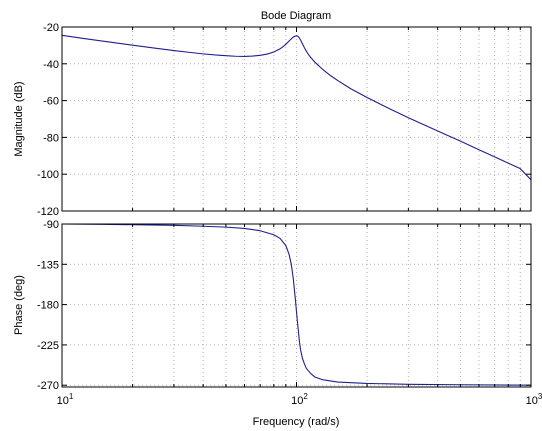  What do you see at coordinates (48, 212) in the screenshot?
I see `magnitude-y-tick-label: -120` at bounding box center [48, 212].